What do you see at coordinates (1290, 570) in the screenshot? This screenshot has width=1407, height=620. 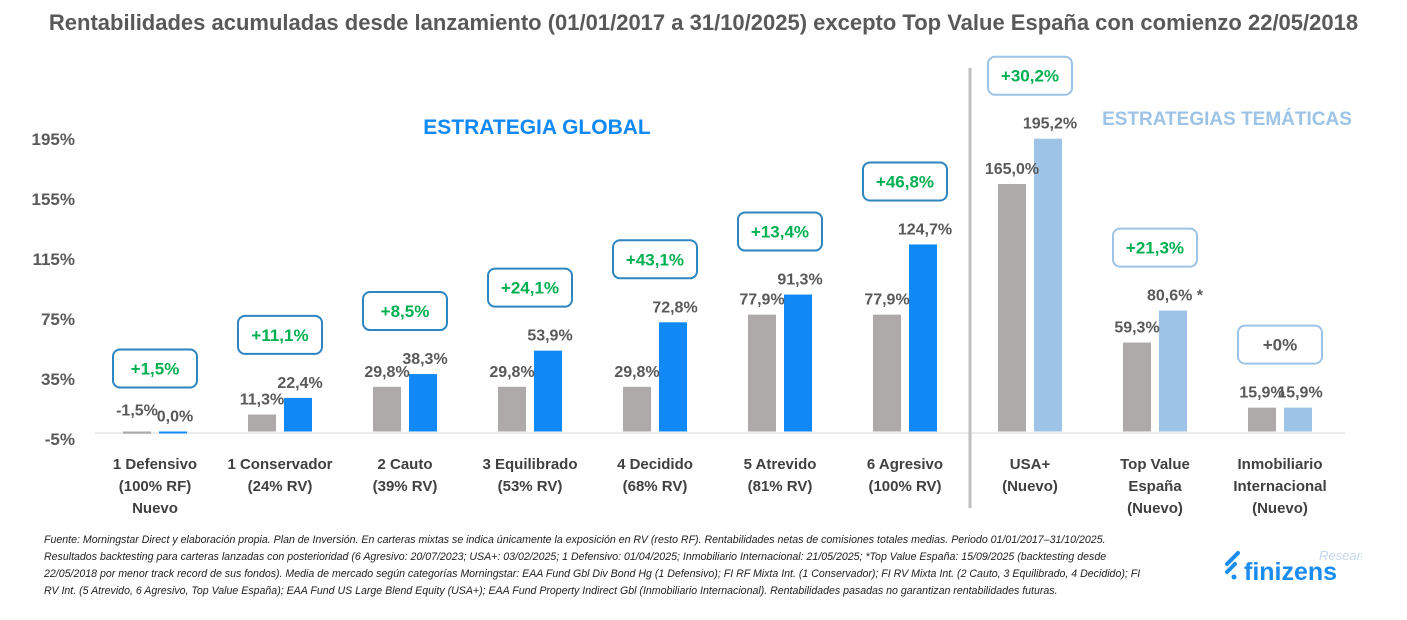 I see `svg-text: finizens` at bounding box center [1290, 570].